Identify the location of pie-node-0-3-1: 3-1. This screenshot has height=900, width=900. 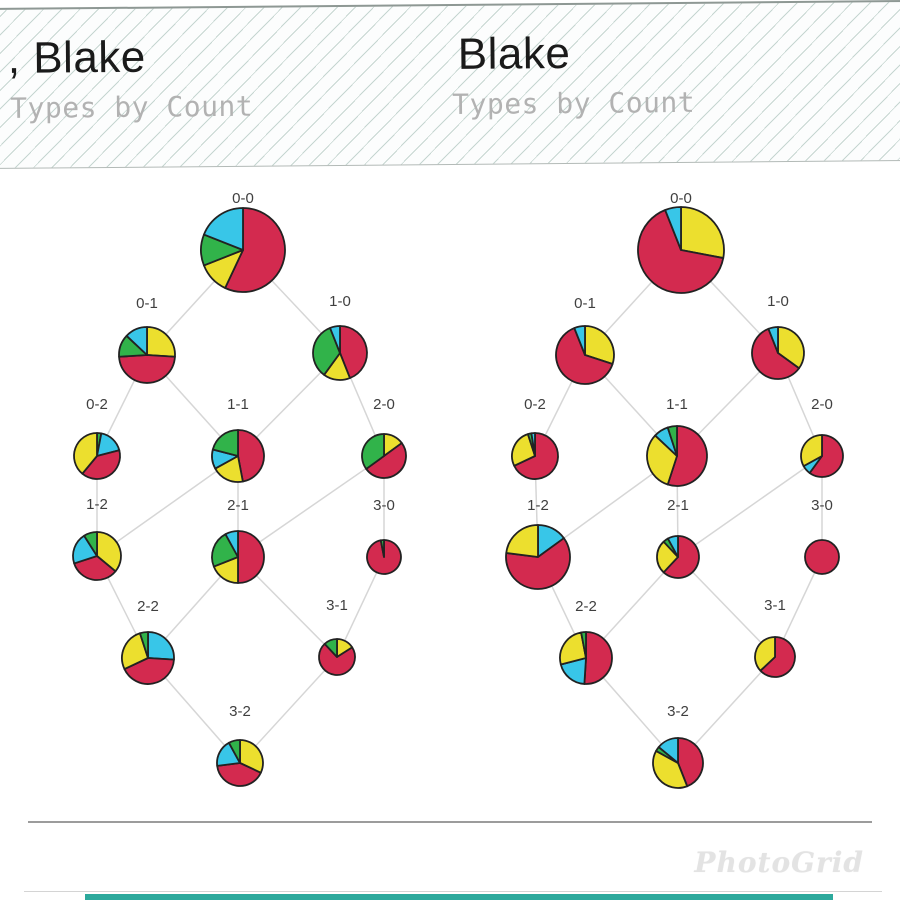
(337, 636).